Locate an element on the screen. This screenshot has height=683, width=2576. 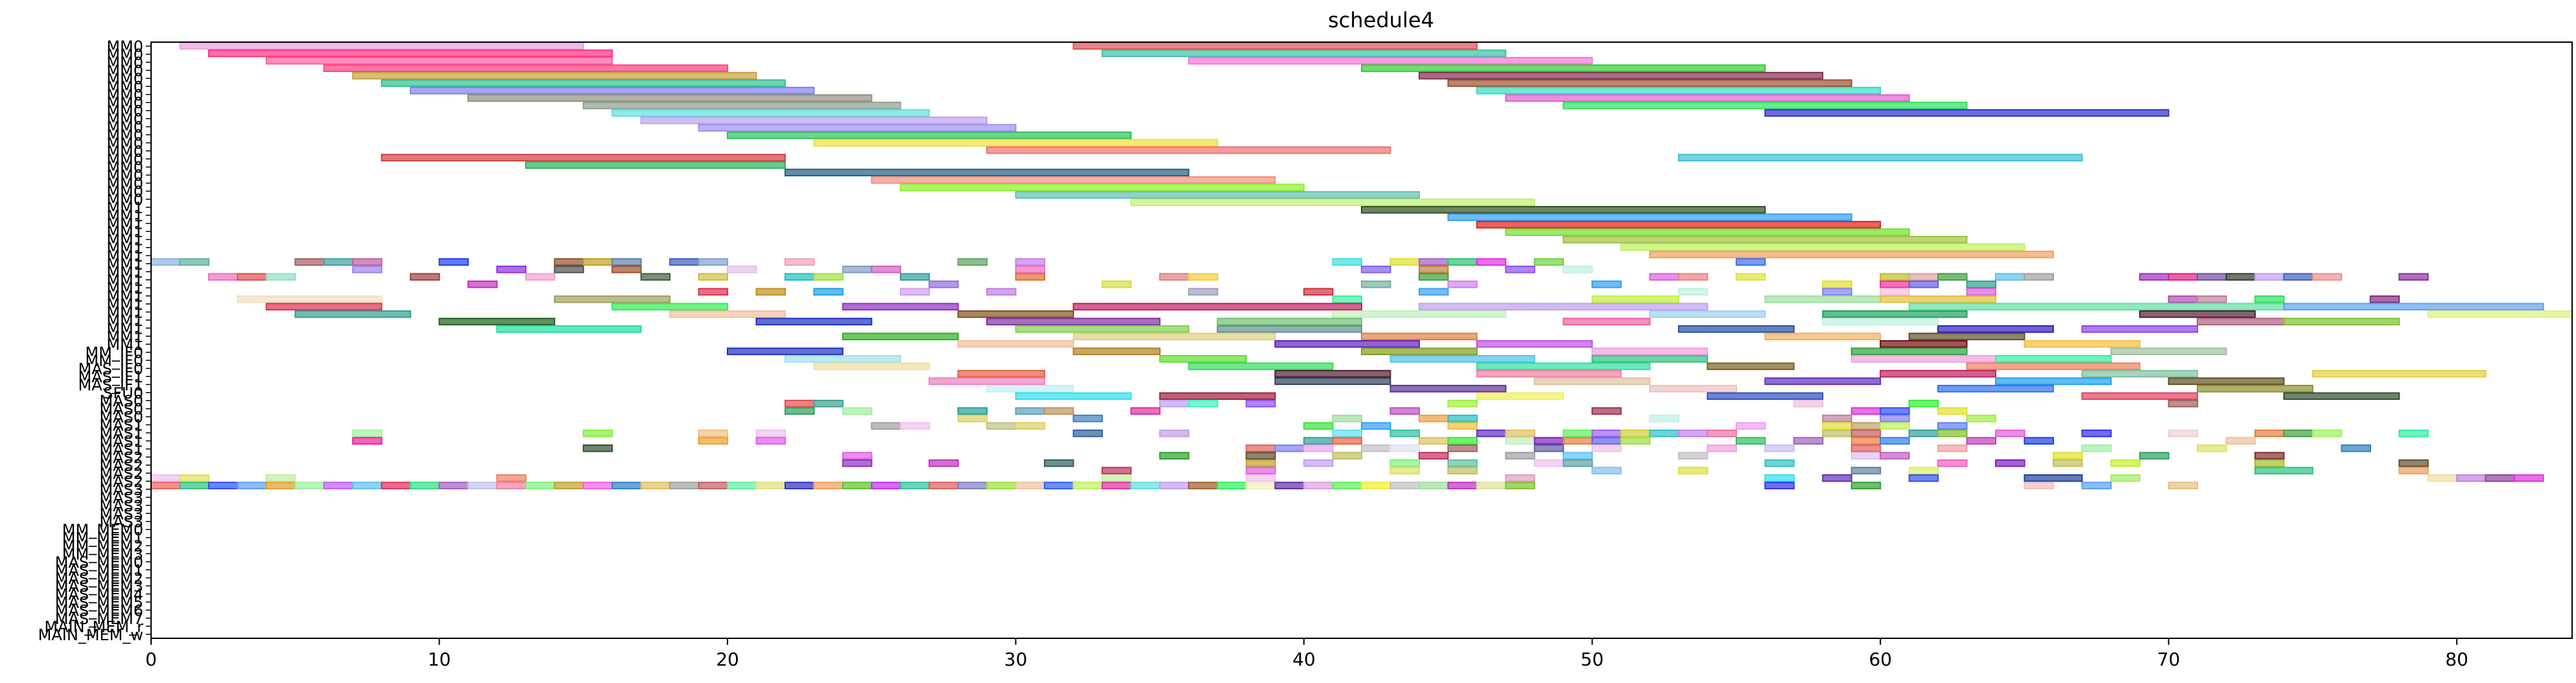
x-tick-label: 40 is located at coordinates (1304, 659).